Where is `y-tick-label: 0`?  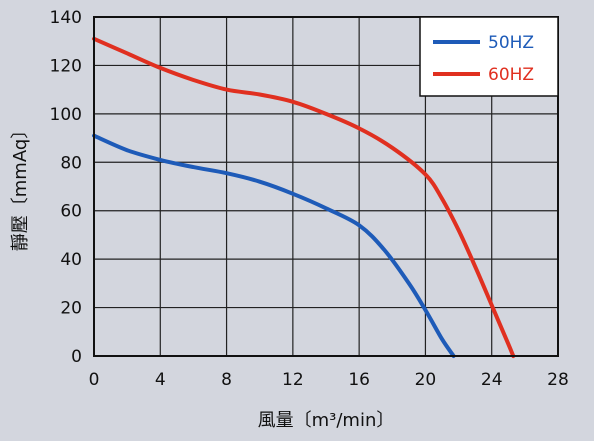 y-tick-label: 0 is located at coordinates (76, 357).